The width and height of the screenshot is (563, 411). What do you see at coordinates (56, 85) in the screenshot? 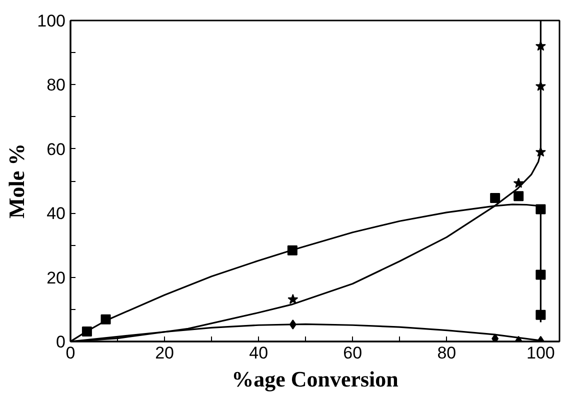
I see `y-tick-label: 80` at bounding box center [56, 85].